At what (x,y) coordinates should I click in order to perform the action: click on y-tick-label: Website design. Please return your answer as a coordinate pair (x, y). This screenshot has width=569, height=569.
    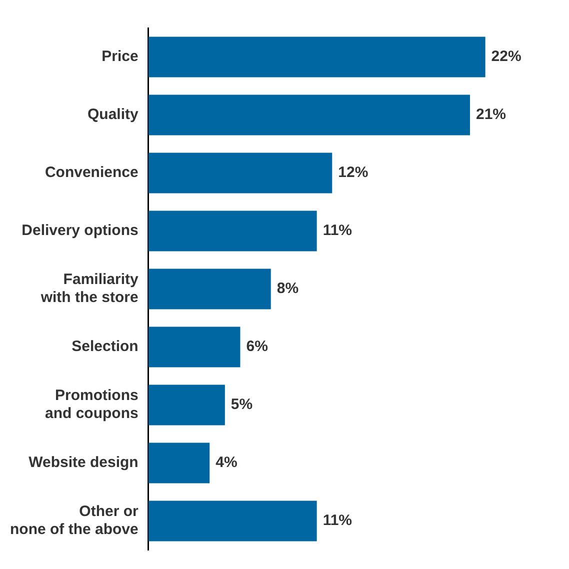
    Looking at the image, I should click on (83, 463).